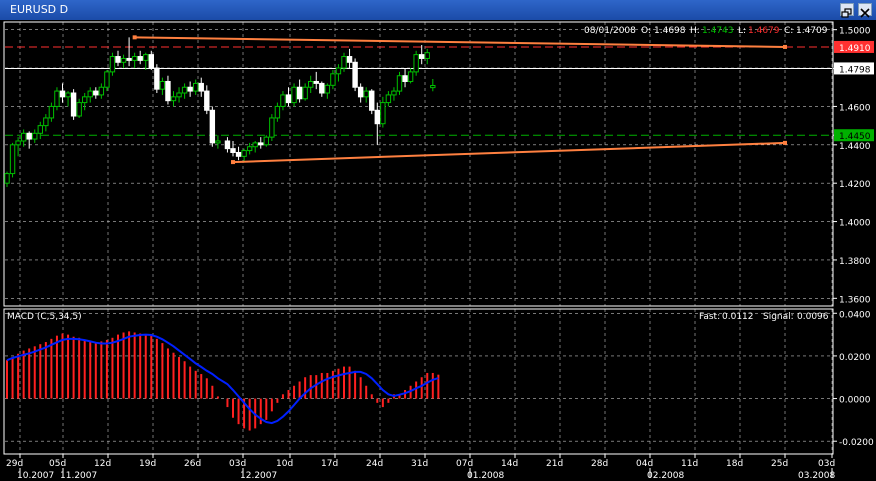 This screenshot has height=481, width=876. I want to click on time-axis-day-label: 25d, so click(779, 464).